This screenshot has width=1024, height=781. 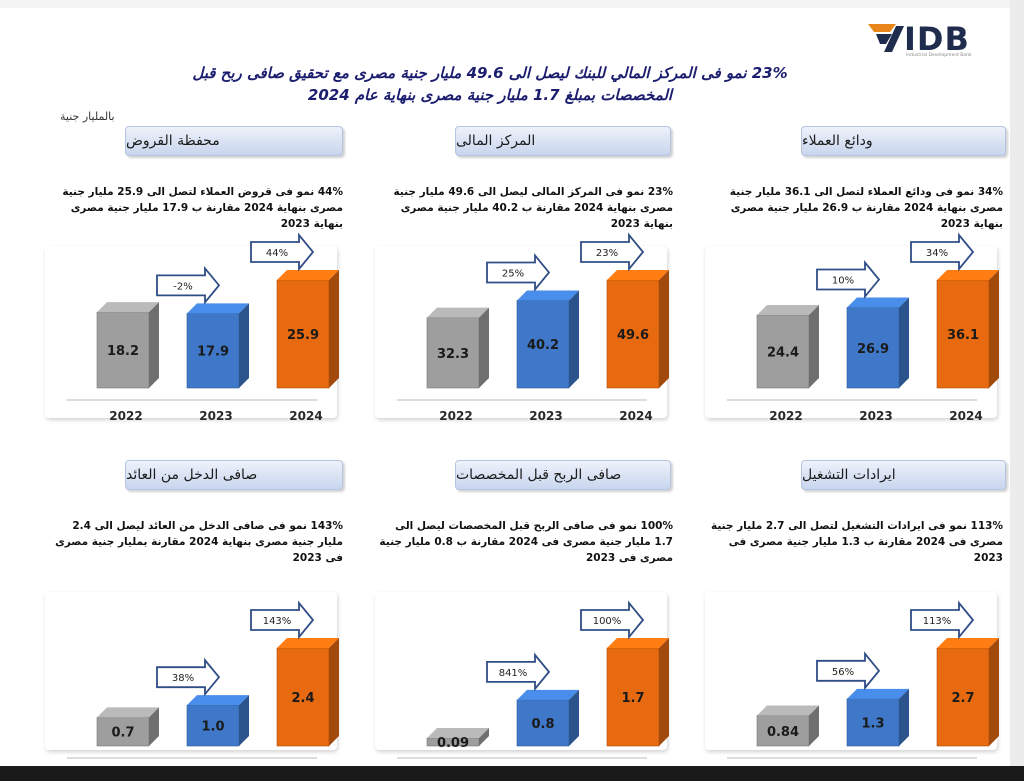 What do you see at coordinates (543, 345) in the screenshot?
I see `bar-value-label: 40.2` at bounding box center [543, 345].